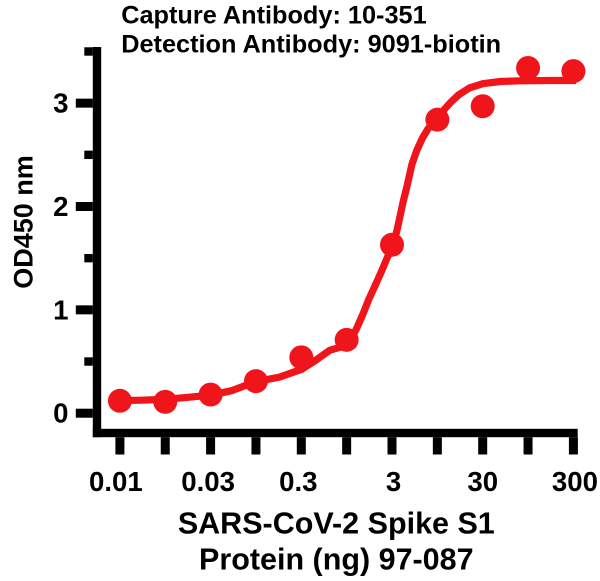  Describe the element at coordinates (60, 103) in the screenshot. I see `y-tick-label: 3` at that location.